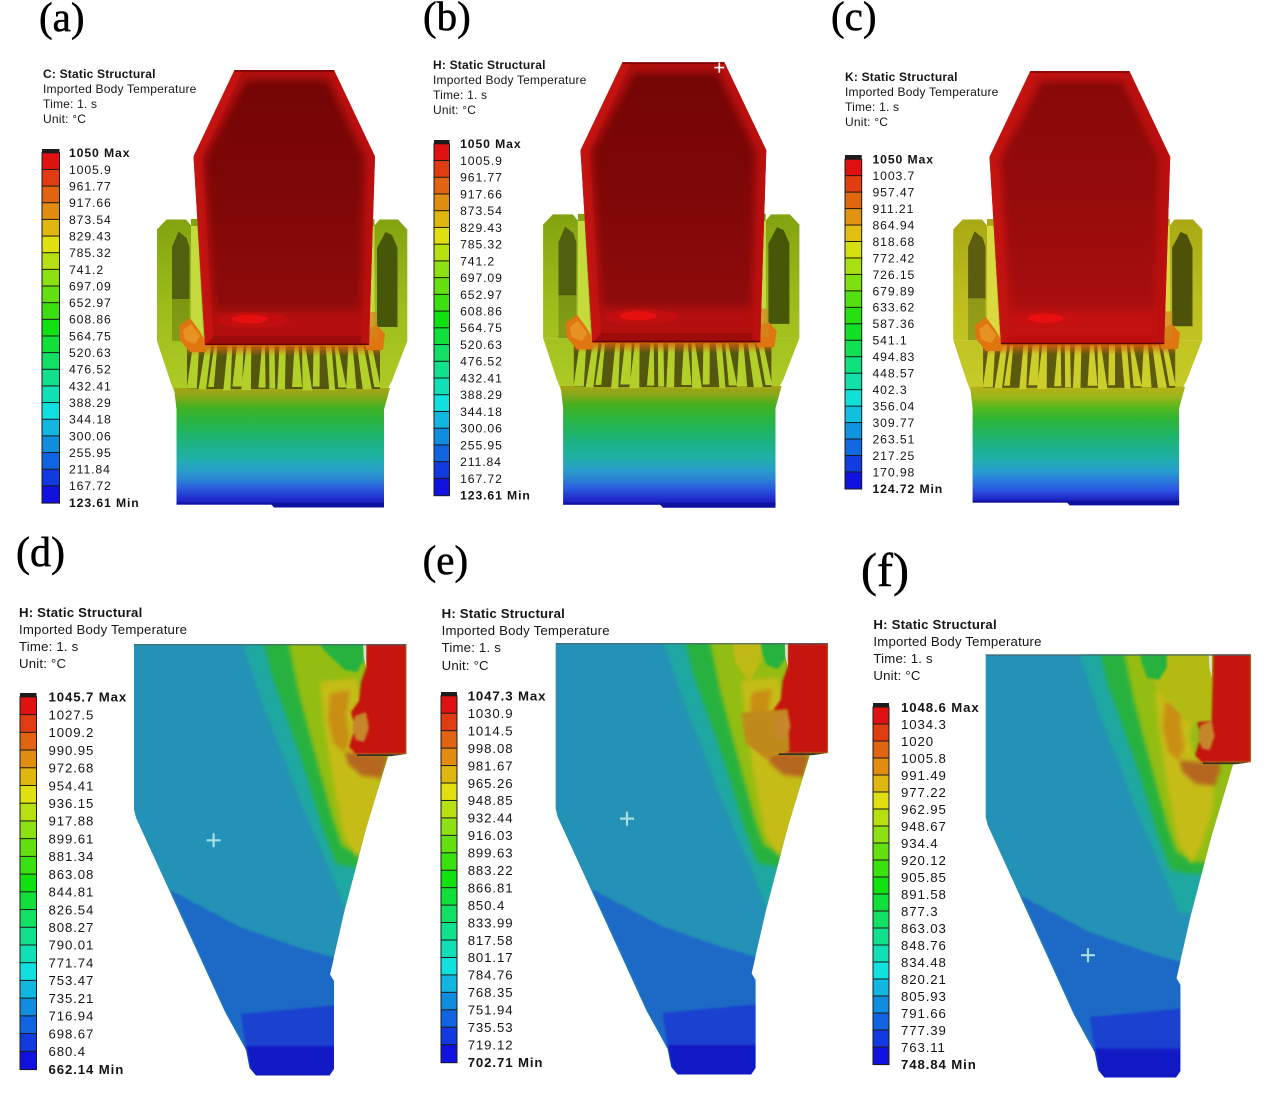 The image size is (1268, 1098). What do you see at coordinates (87, 696) in the screenshot?
I see `svg-text: 1045.7 Max` at bounding box center [87, 696].